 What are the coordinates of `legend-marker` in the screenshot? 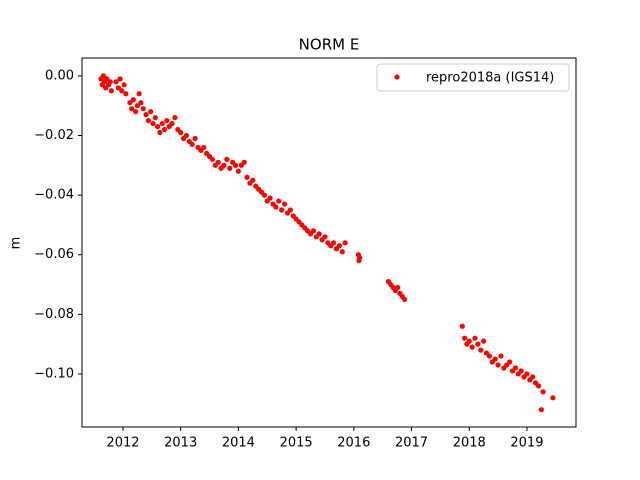 It's located at (397, 77).